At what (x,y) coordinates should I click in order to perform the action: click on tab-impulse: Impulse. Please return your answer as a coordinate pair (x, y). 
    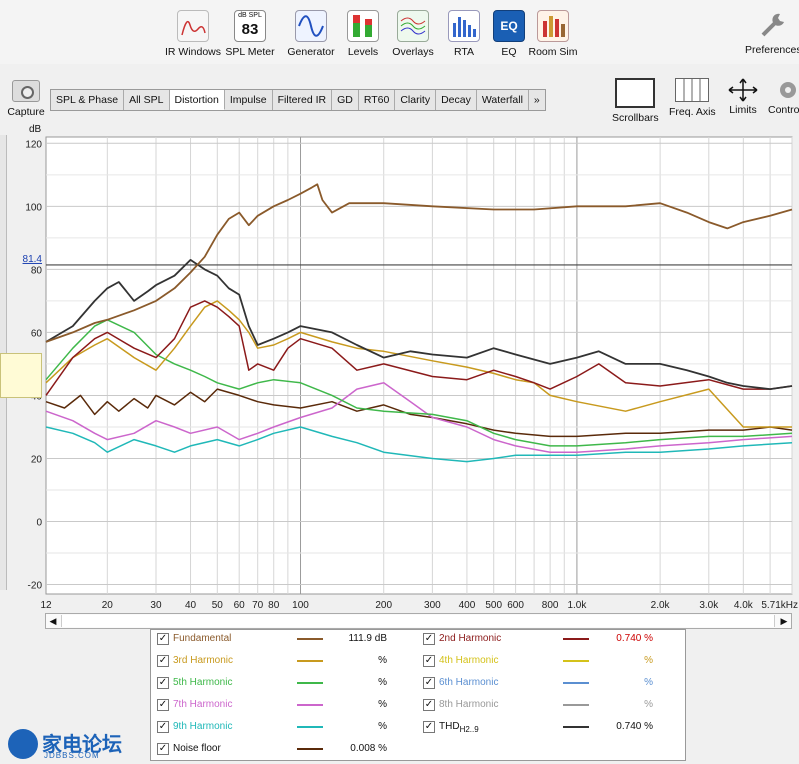
    Looking at the image, I should click on (249, 100).